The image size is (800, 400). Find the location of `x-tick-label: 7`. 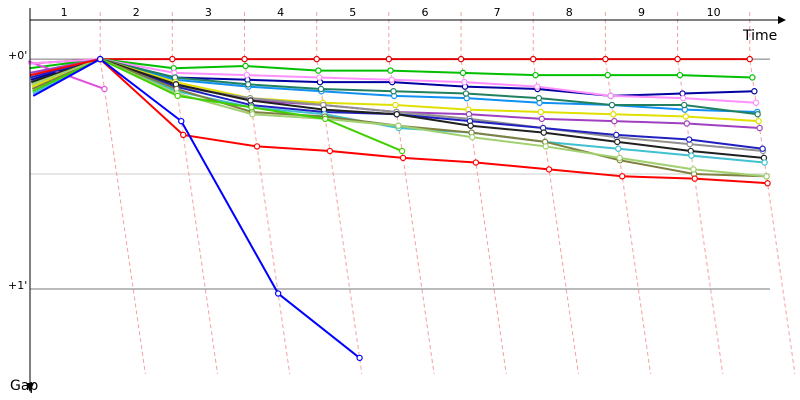

x-tick-label: 7 is located at coordinates (497, 12).